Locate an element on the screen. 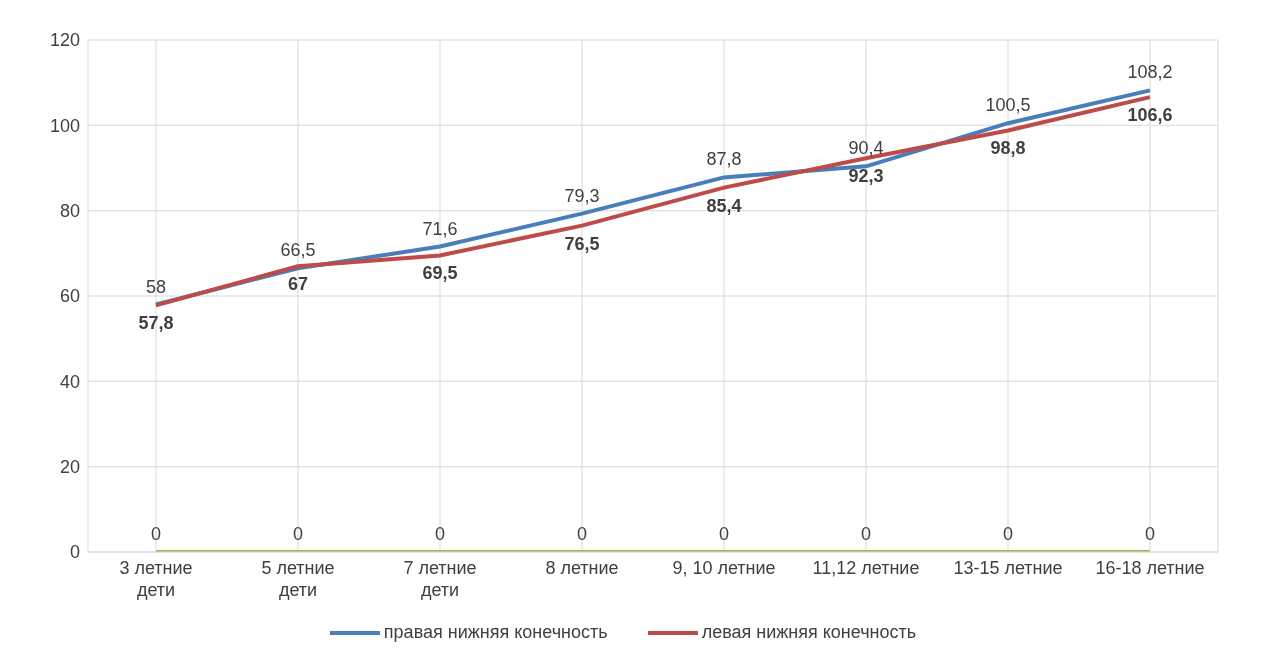 The height and width of the screenshot is (661, 1268). y-tick-label: 0 is located at coordinates (74, 552).